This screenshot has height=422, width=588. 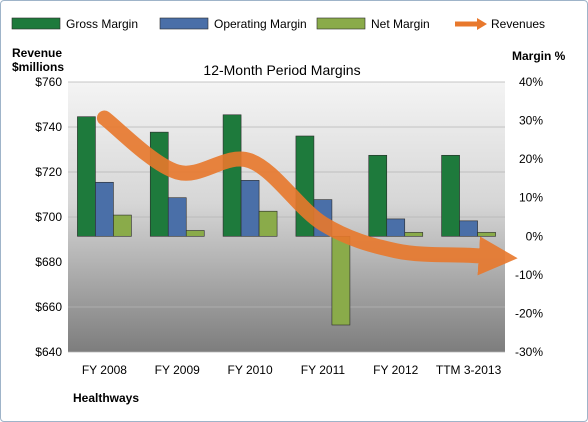 What do you see at coordinates (395, 370) in the screenshot?
I see `category-label: FY 2012` at bounding box center [395, 370].